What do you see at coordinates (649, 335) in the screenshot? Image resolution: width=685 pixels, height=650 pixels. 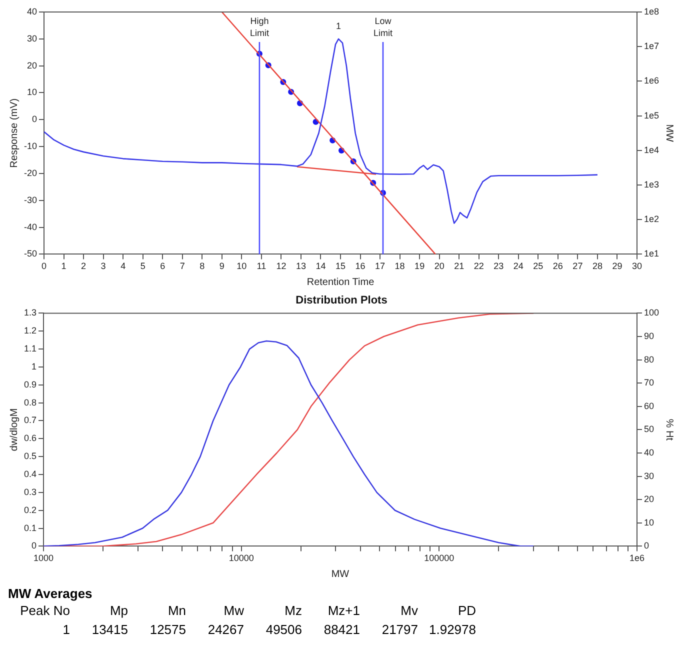 I see `y2-tick-label: 90` at bounding box center [649, 335].